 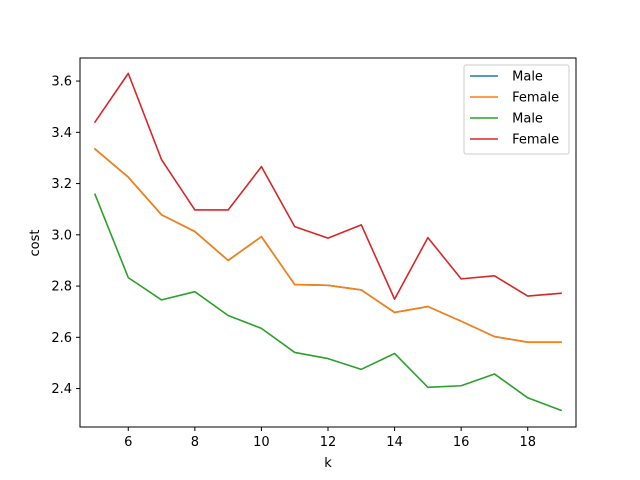 I want to click on y-tick-label: 2.8, so click(x=61, y=287).